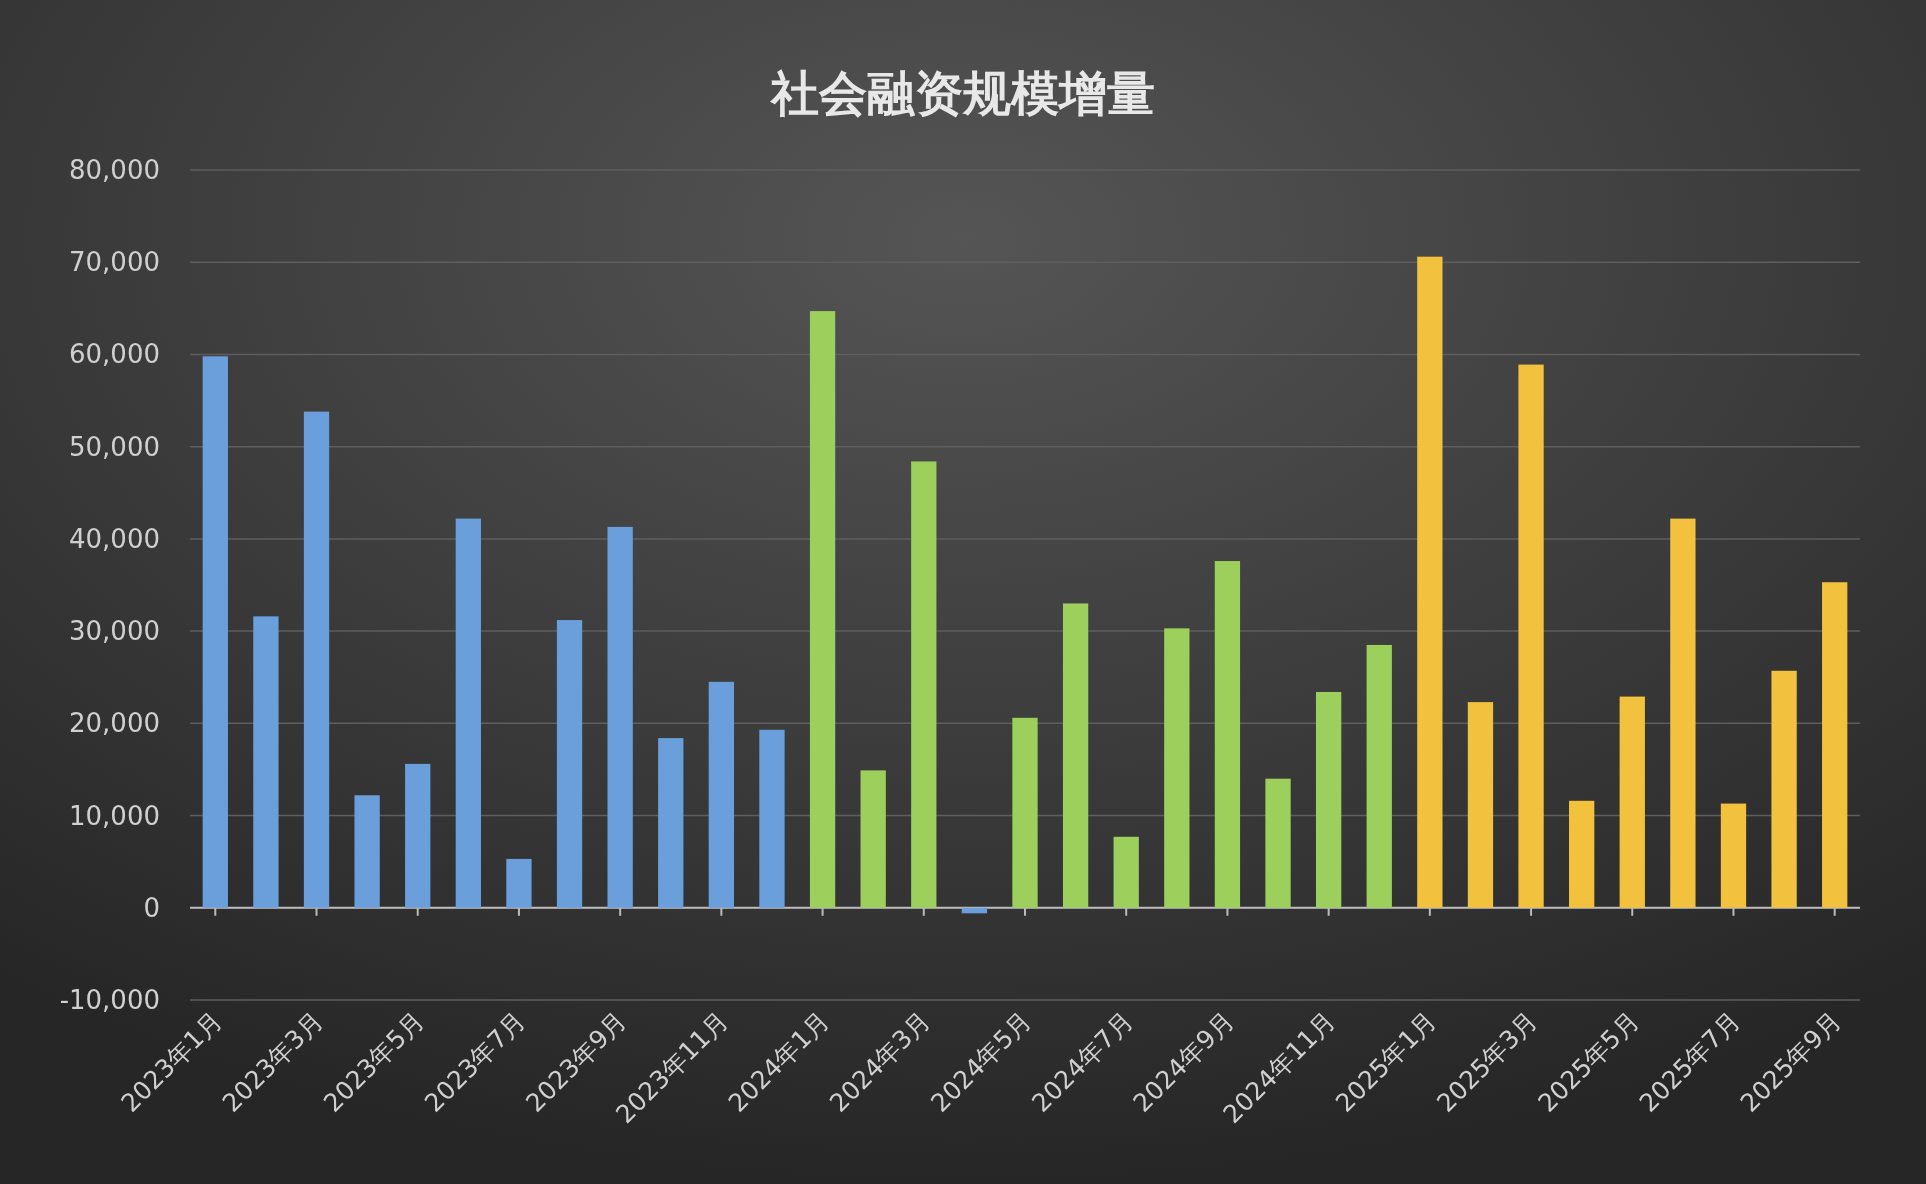  What do you see at coordinates (962, 93) in the screenshot?
I see `chart-title: 社会融资规模增量` at bounding box center [962, 93].